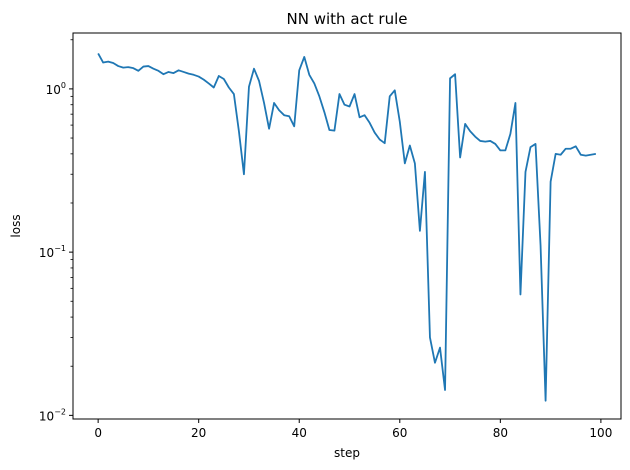  Describe the element at coordinates (353, 429) in the screenshot. I see `x-axis-ticks: 0 20 40 60 80 100` at that location.